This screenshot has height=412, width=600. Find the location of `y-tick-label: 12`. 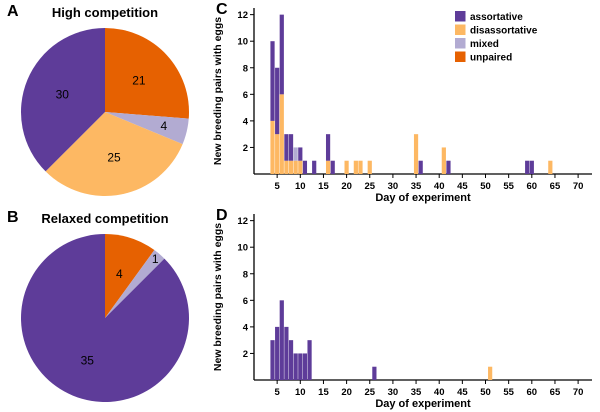

y-tick-label: 12 is located at coordinates (242, 221).